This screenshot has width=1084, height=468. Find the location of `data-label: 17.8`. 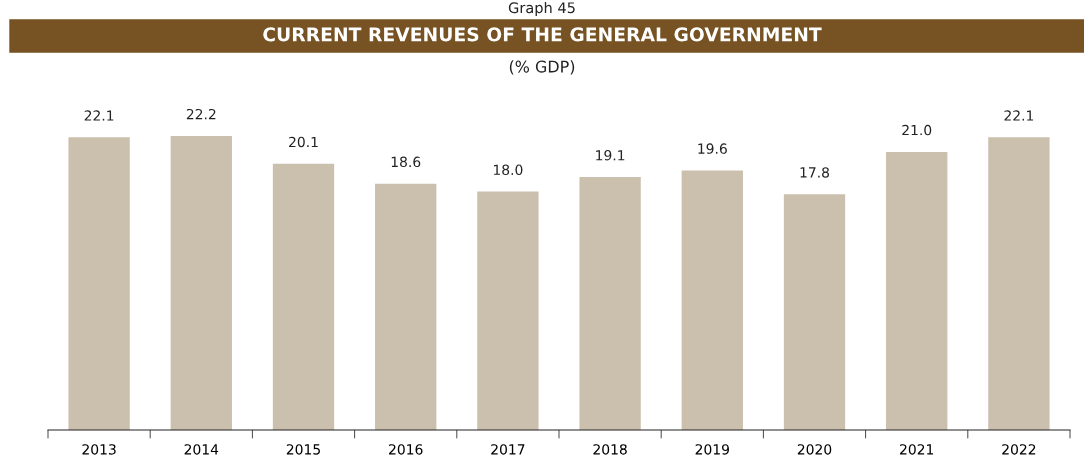

data-label: 17.8 is located at coordinates (815, 172).